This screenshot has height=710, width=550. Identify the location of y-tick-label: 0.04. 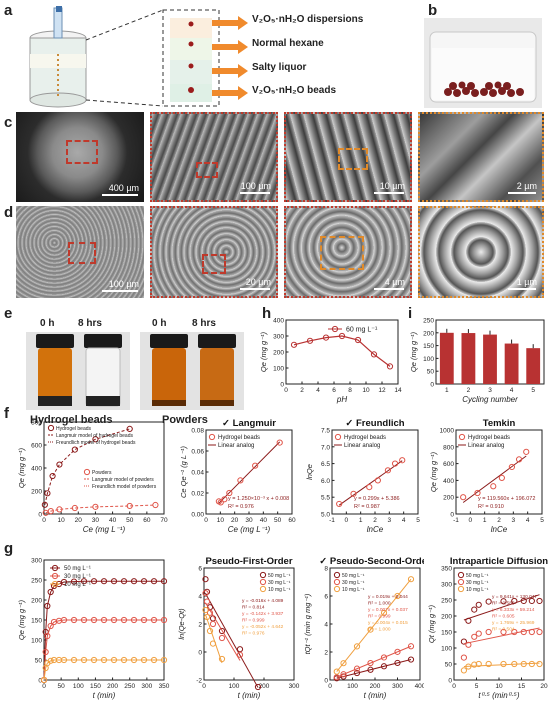
(197, 473).